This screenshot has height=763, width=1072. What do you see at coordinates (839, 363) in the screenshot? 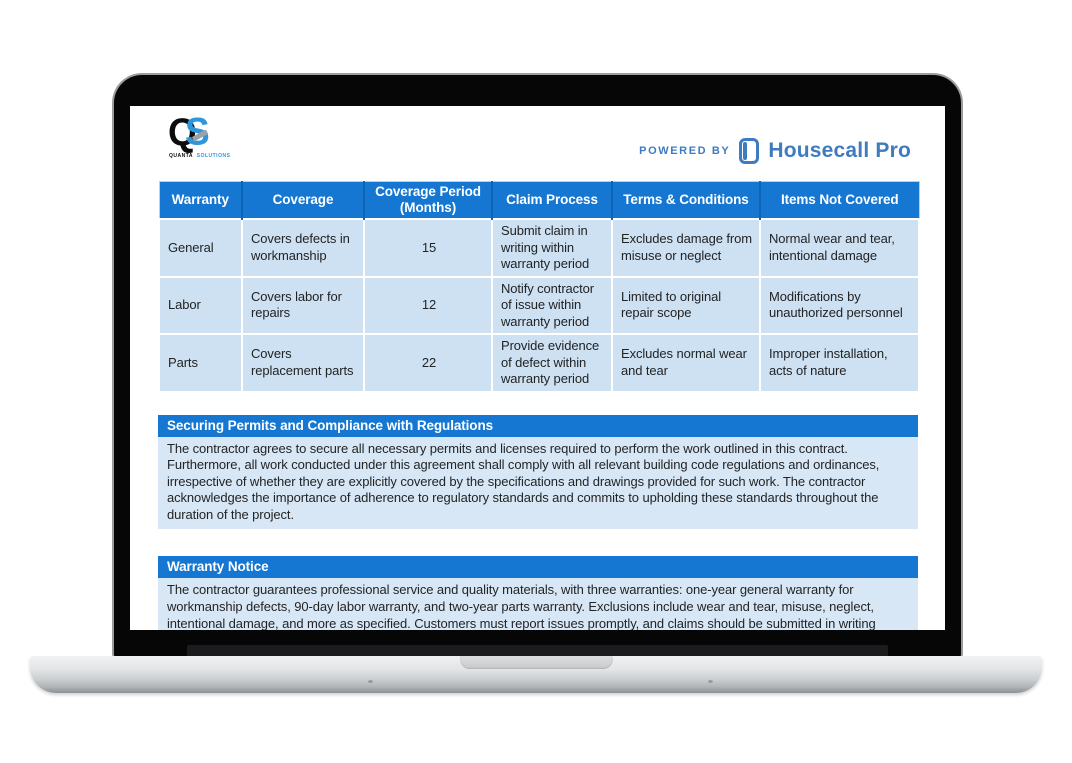
I see `cell-not-covered: Improper installation, acts of nature` at bounding box center [839, 363].